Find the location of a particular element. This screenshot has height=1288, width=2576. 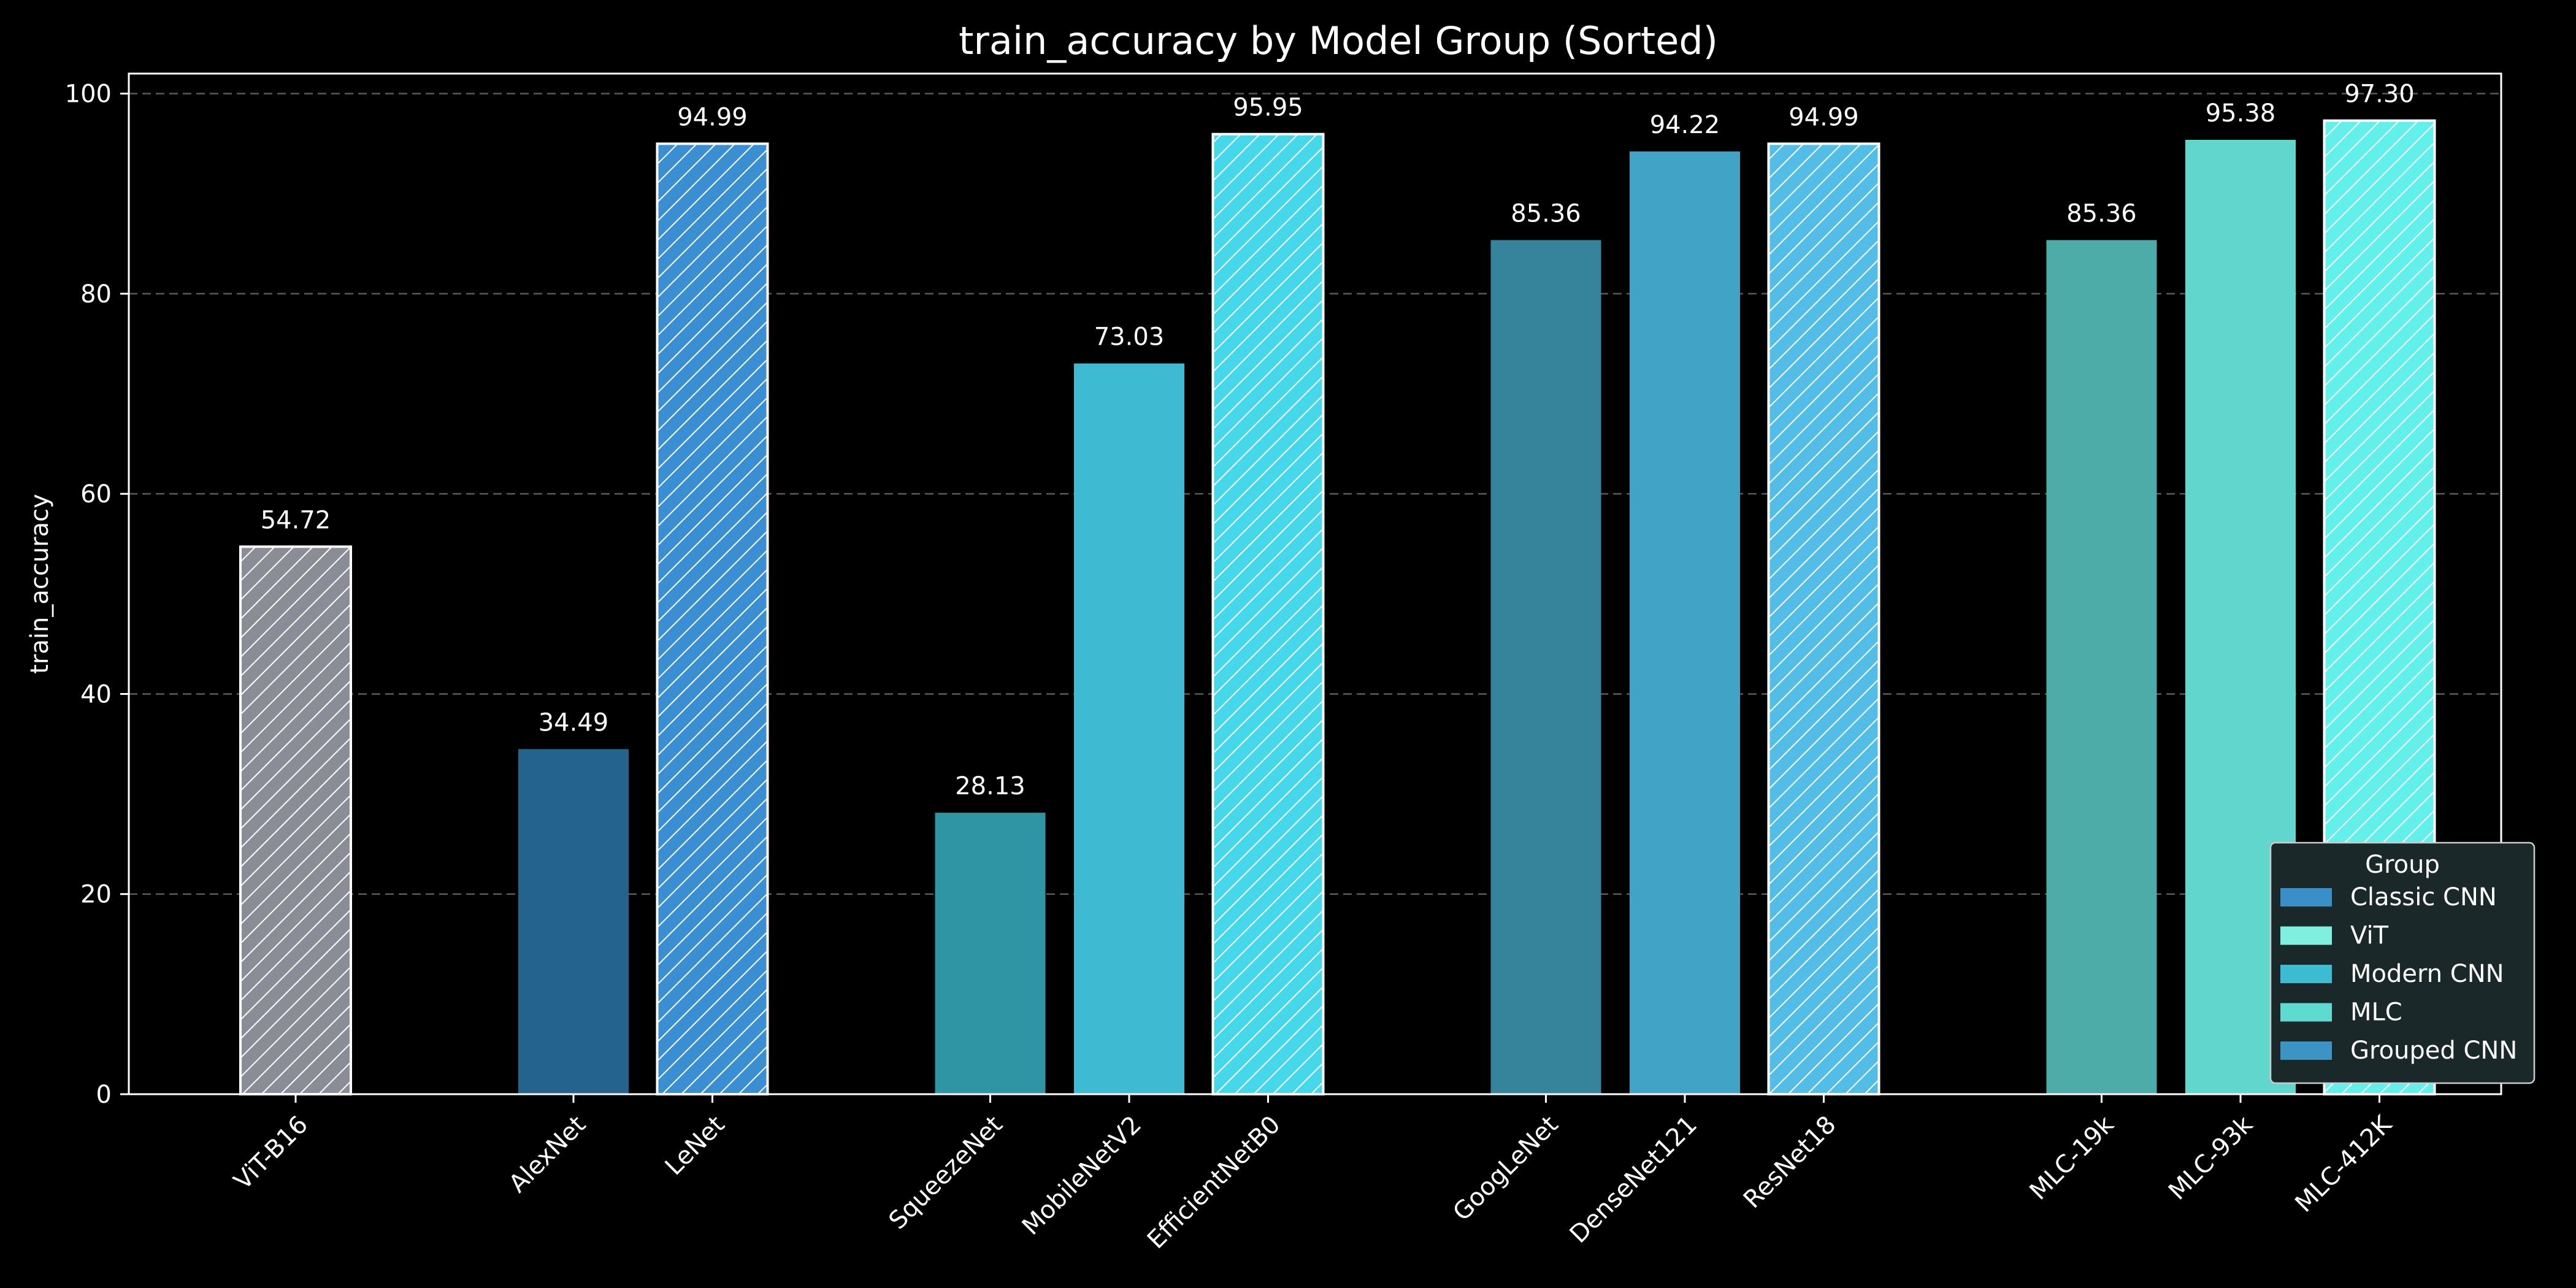

y-tick-label: 60 is located at coordinates (96, 494).